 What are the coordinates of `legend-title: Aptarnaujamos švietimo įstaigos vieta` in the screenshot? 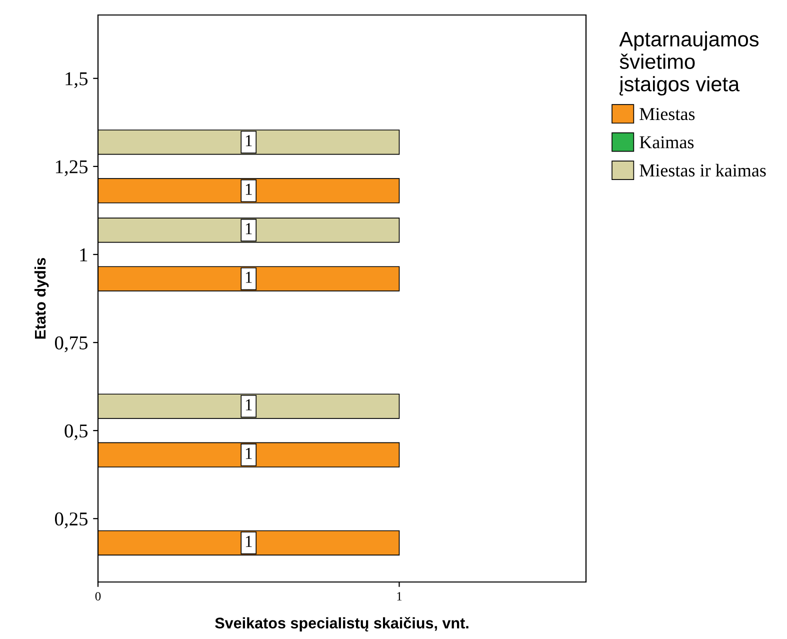 It's located at (689, 63).